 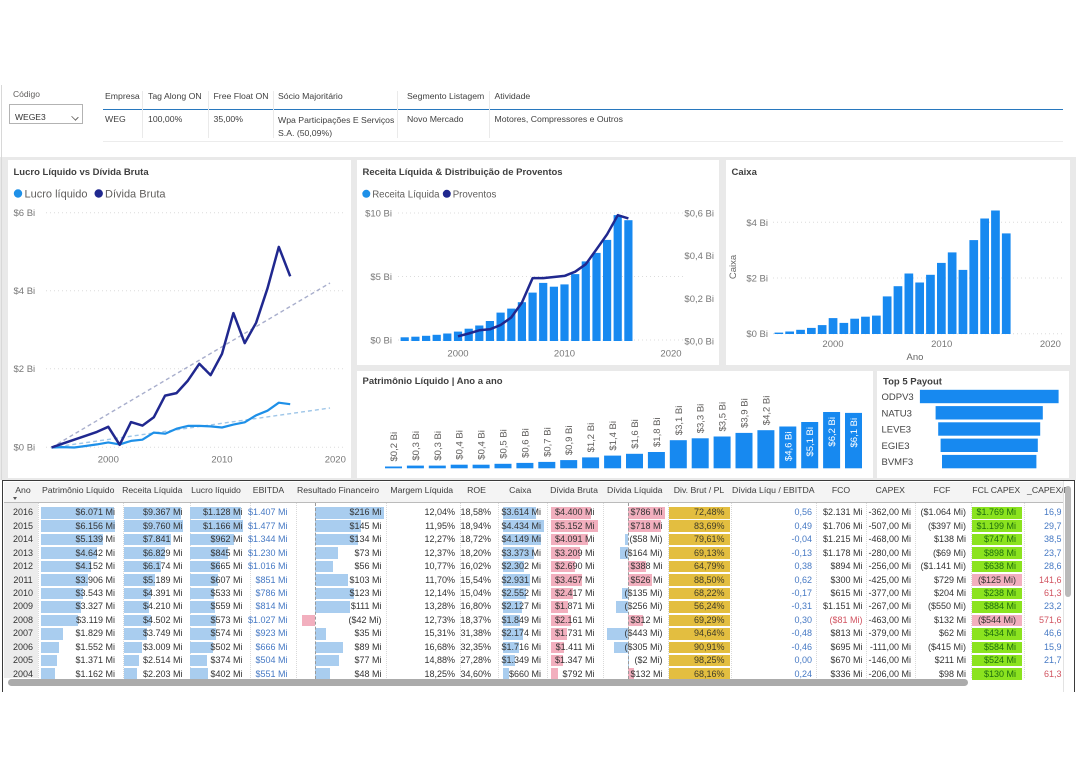 What do you see at coordinates (504, 444) in the screenshot?
I see `svg-text: $0,5 Bi` at bounding box center [504, 444].